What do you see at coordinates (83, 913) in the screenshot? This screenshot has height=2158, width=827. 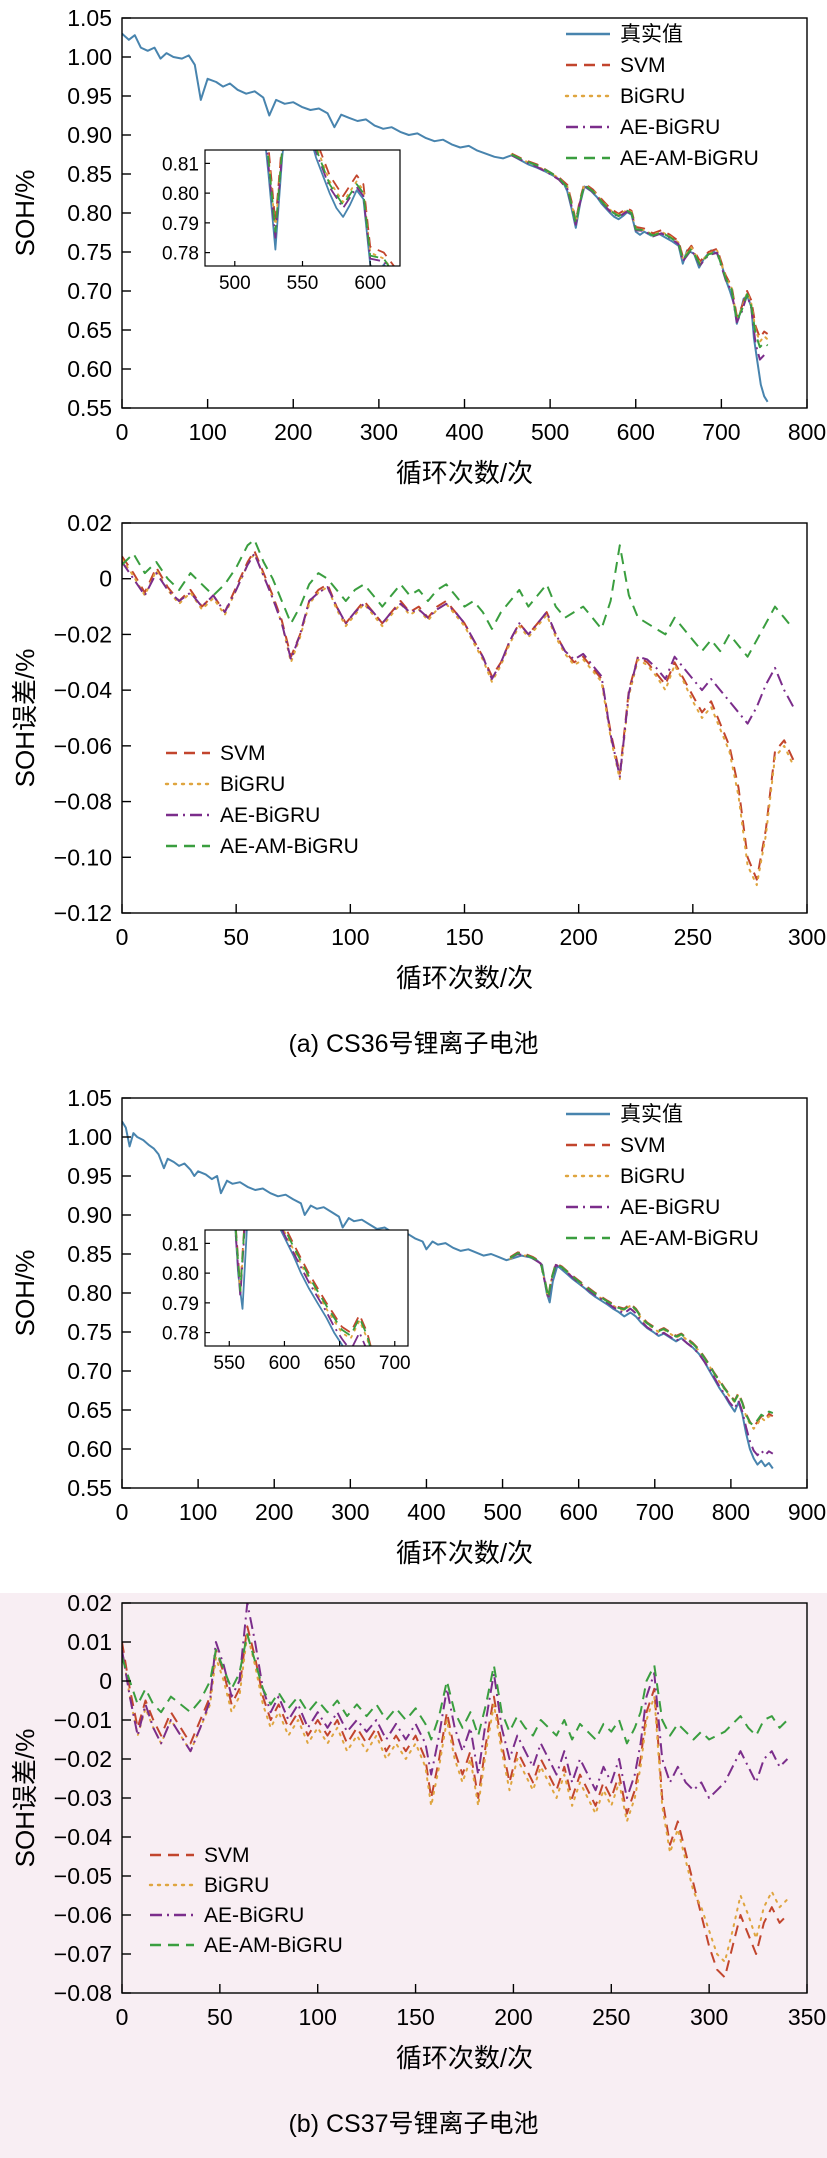 I see `y-tick-label: −0.12` at bounding box center [83, 913].